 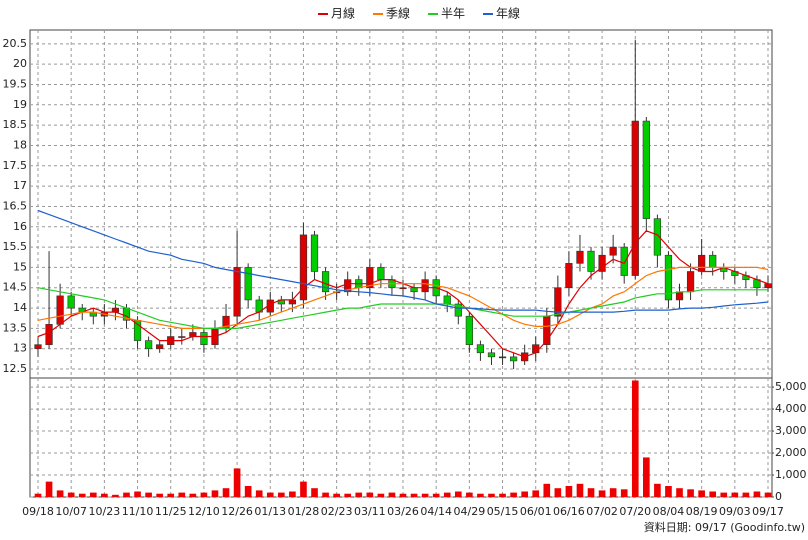 I want to click on x-tick-label: 08/04, so click(x=669, y=511).